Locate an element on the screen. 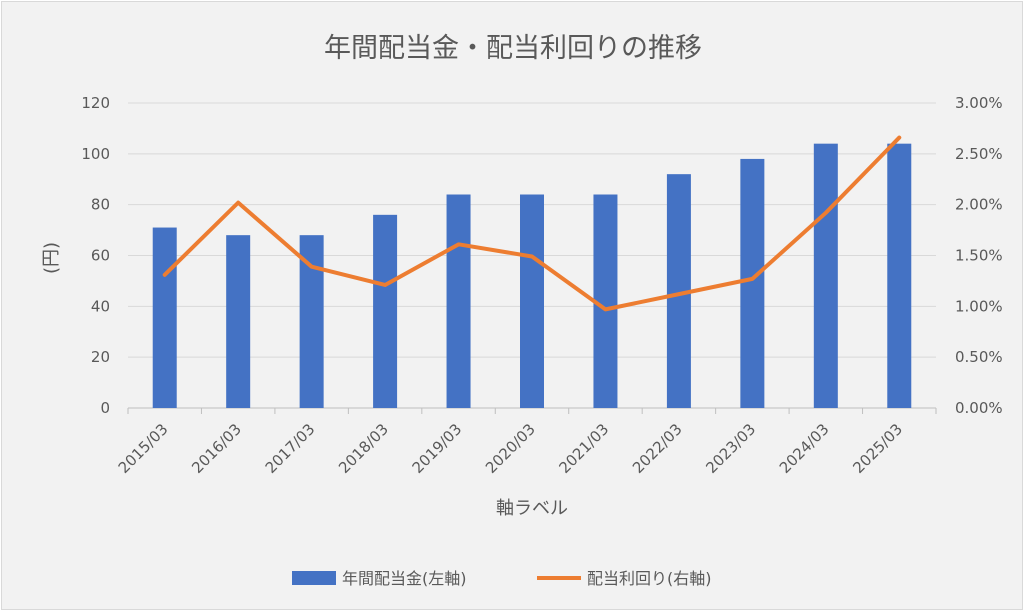 This screenshot has width=1024, height=611. x-tick-label: 2018/03 is located at coordinates (363, 448).